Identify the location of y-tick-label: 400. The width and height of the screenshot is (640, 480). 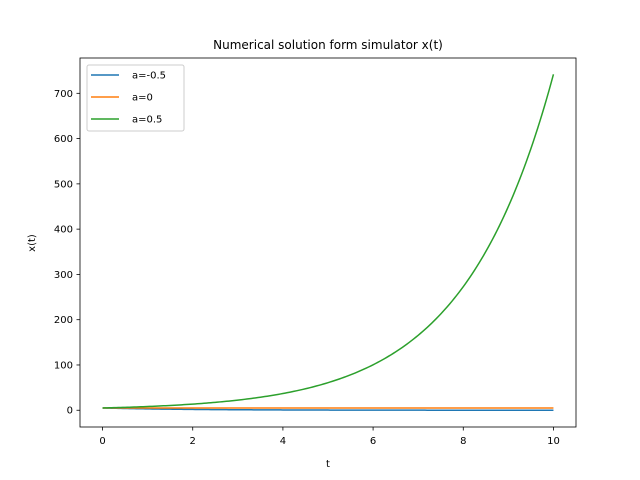
(63, 230).